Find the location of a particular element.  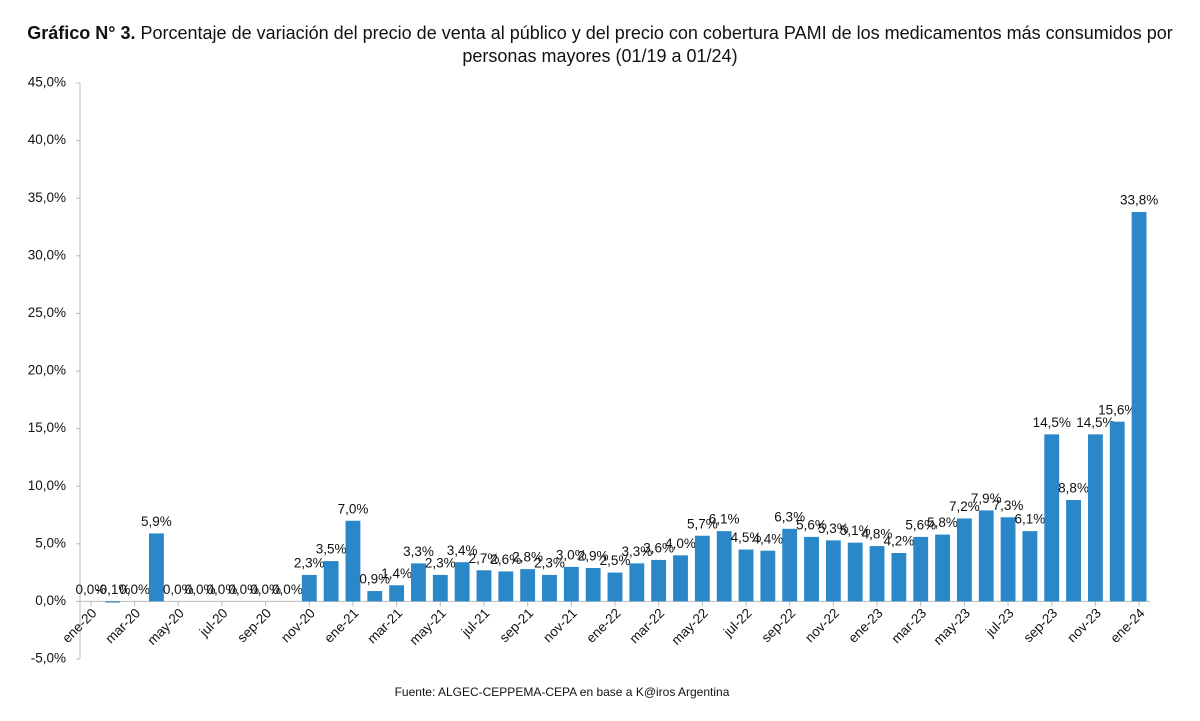

data-label: 3,4% is located at coordinates (462, 550).